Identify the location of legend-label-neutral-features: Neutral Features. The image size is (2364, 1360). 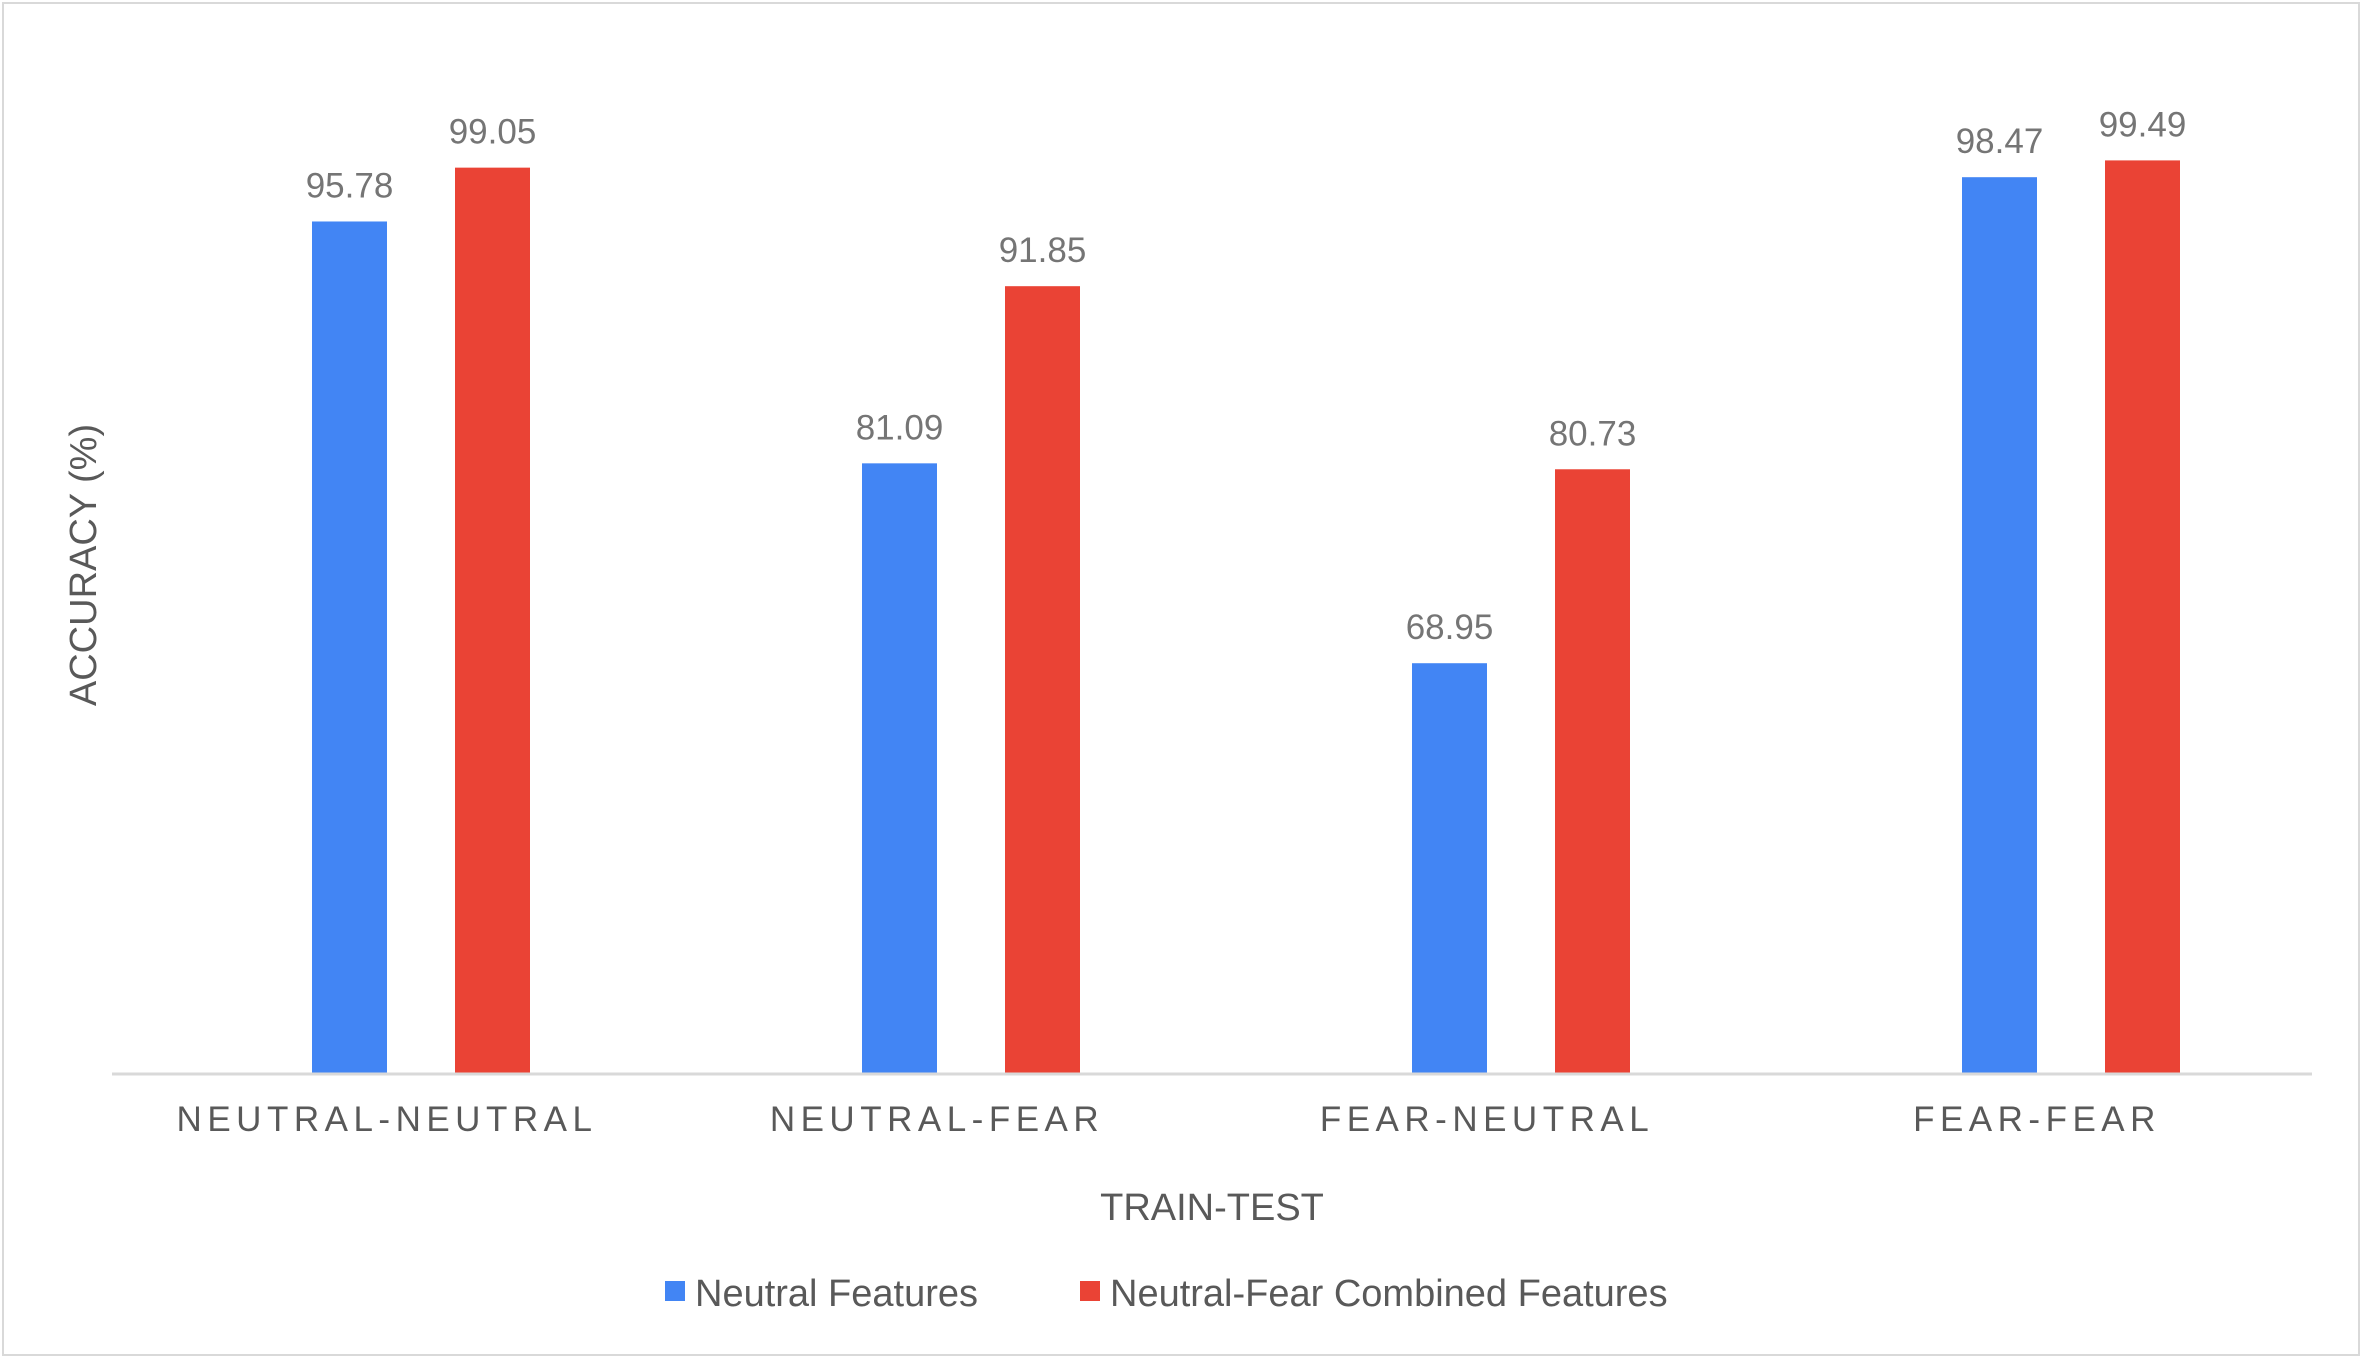
(836, 1294).